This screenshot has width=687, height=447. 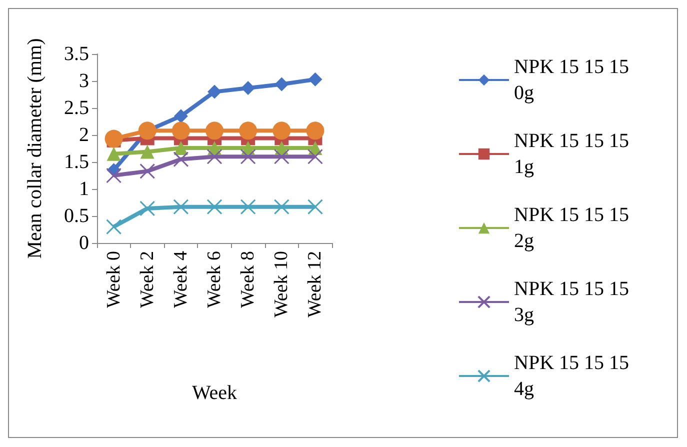 What do you see at coordinates (215, 393) in the screenshot?
I see `x-axis-title: Week` at bounding box center [215, 393].